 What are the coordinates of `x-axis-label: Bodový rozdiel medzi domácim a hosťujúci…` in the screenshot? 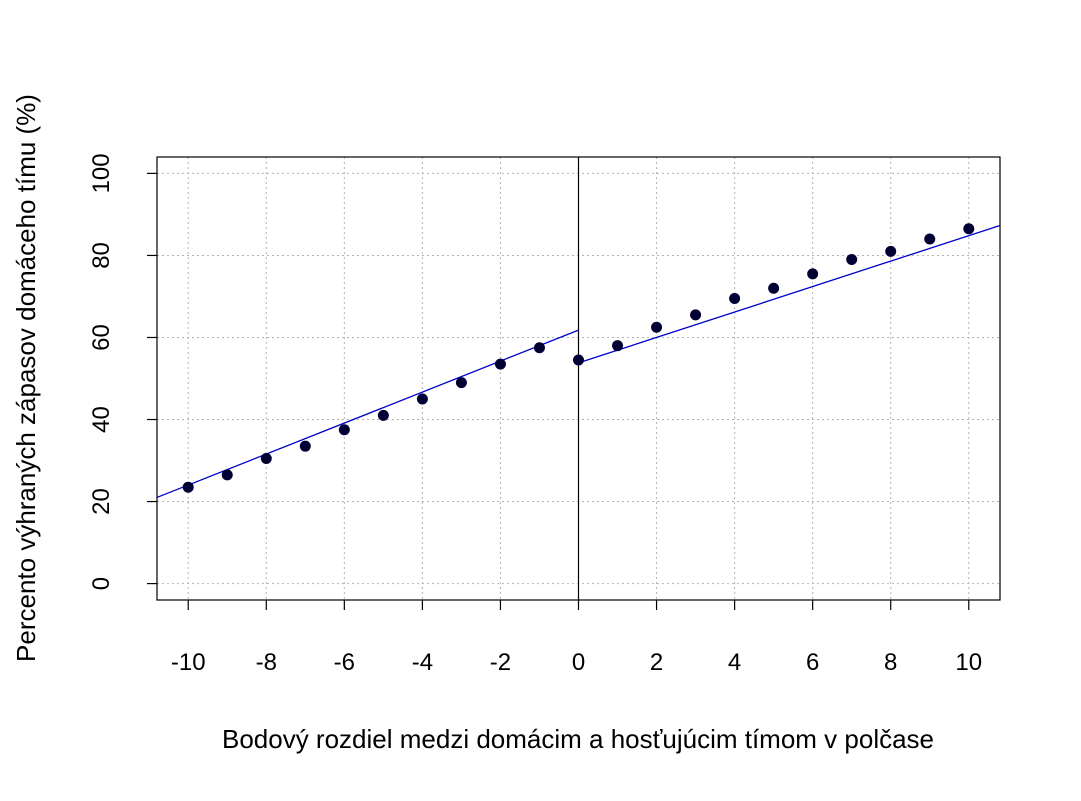 It's located at (578, 739).